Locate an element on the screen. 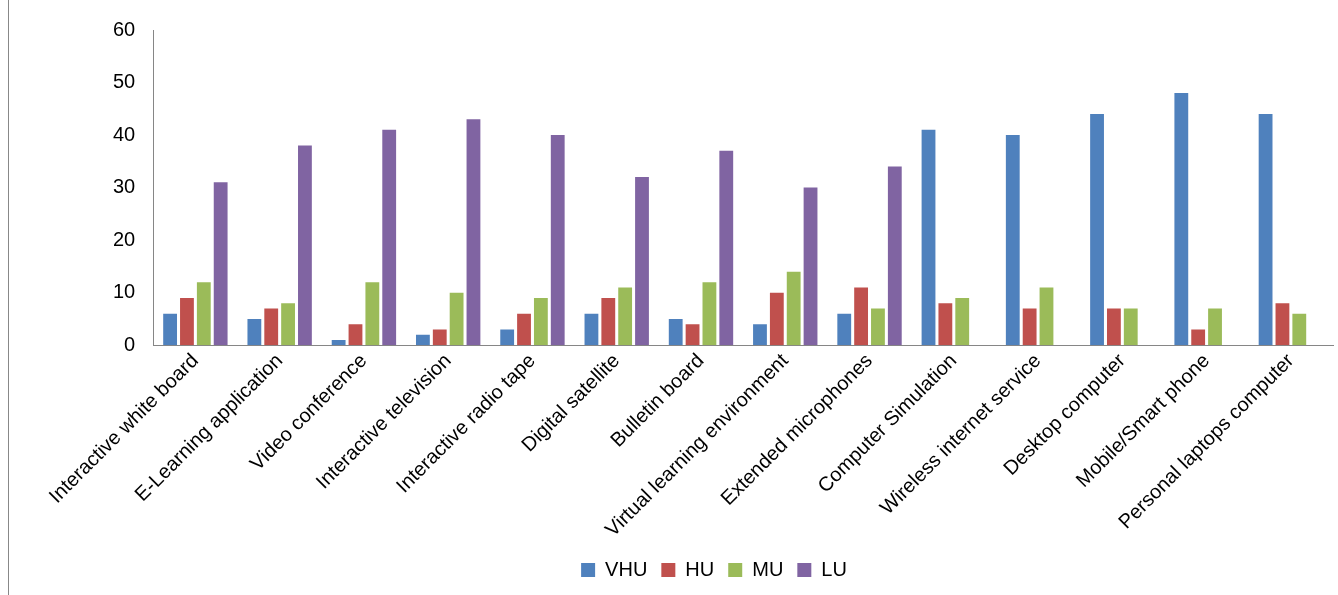 The width and height of the screenshot is (1338, 595). legend-label: VHU is located at coordinates (626, 568).